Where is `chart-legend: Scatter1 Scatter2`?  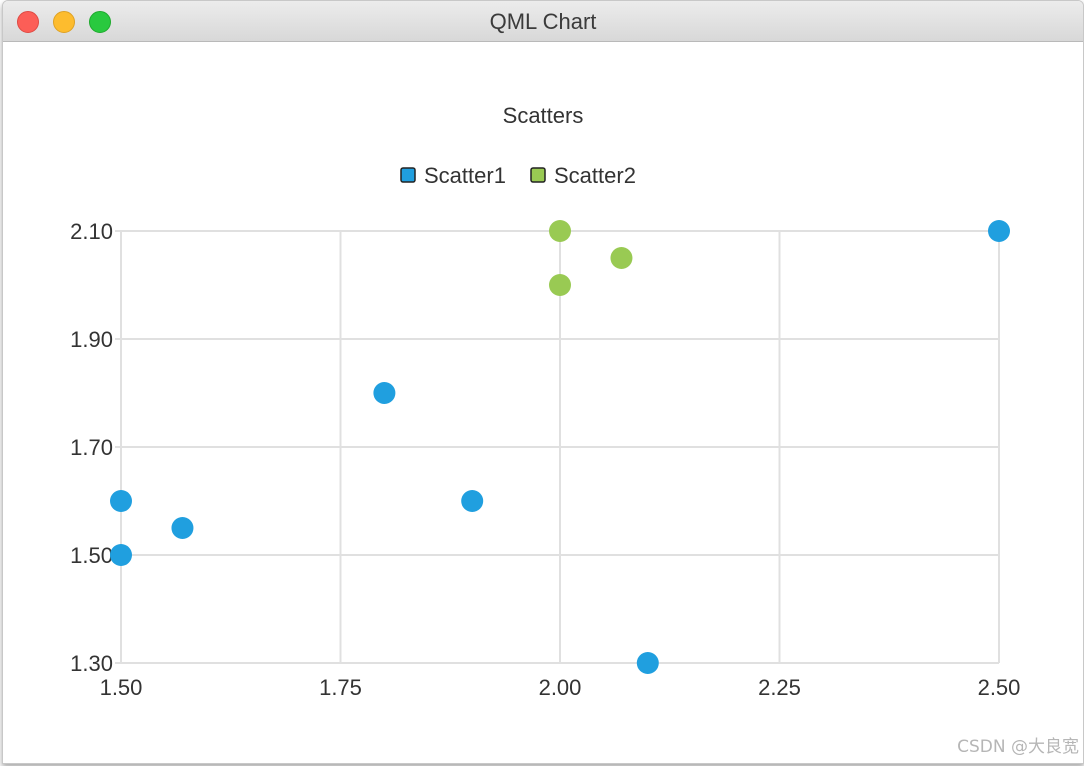 chart-legend: Scatter1 Scatter2 is located at coordinates (518, 175).